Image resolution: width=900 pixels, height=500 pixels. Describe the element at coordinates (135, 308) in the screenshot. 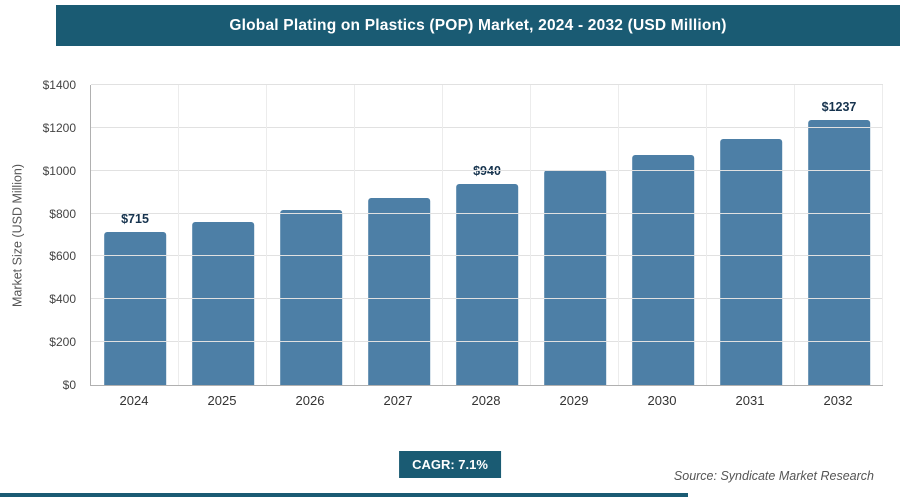

I see `bar-2024` at that location.